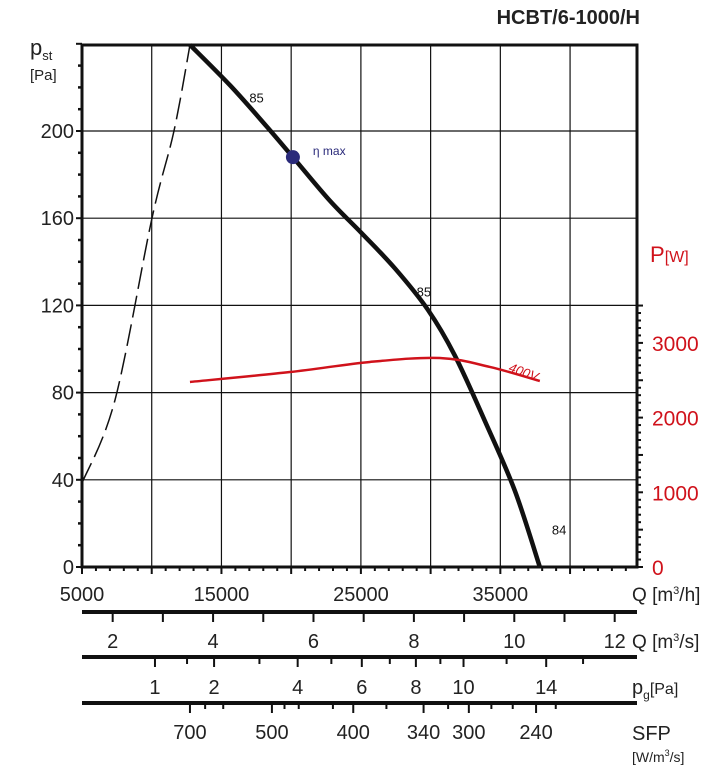 The image size is (719, 776). Describe the element at coordinates (675, 419) in the screenshot. I see `y2-tick-label: 2000` at that location.